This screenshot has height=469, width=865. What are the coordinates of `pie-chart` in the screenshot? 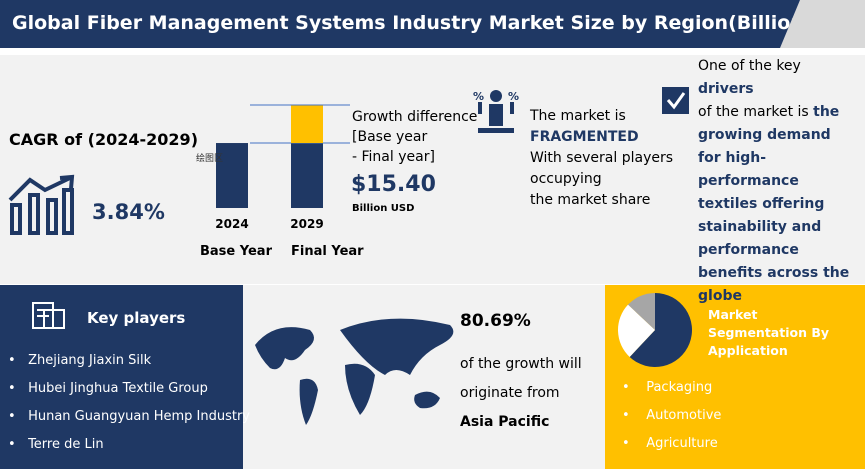 It's located at (655, 330).